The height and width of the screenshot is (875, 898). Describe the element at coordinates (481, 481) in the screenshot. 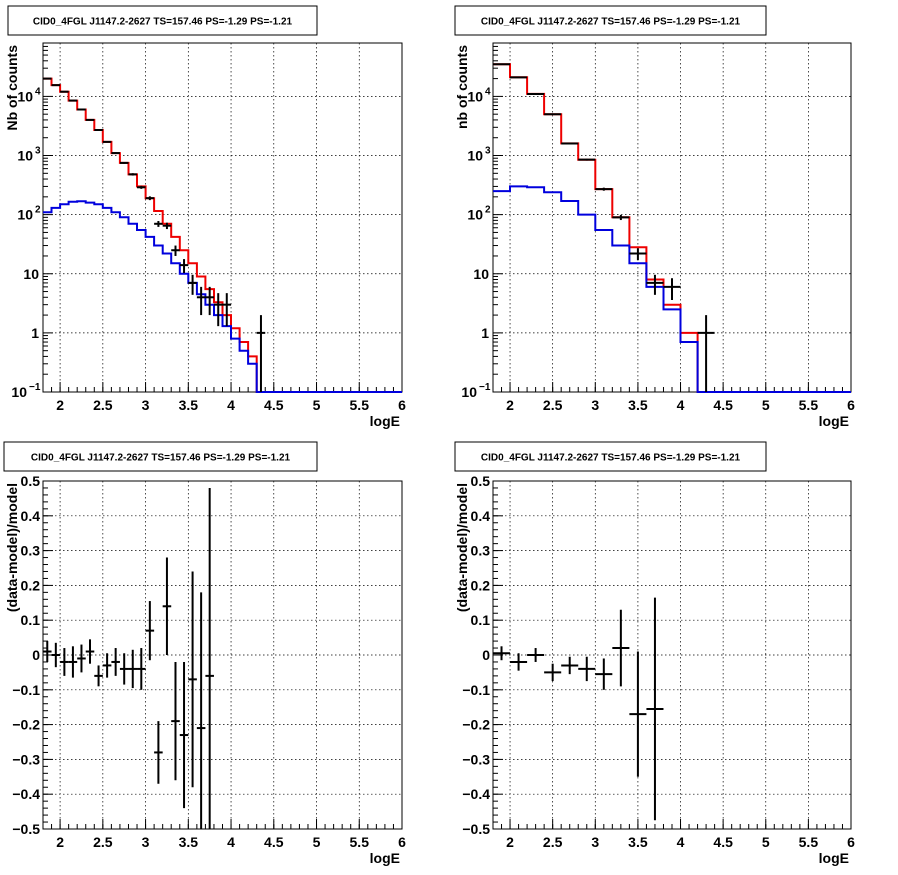

I see `y-tick-label: 0.5` at that location.